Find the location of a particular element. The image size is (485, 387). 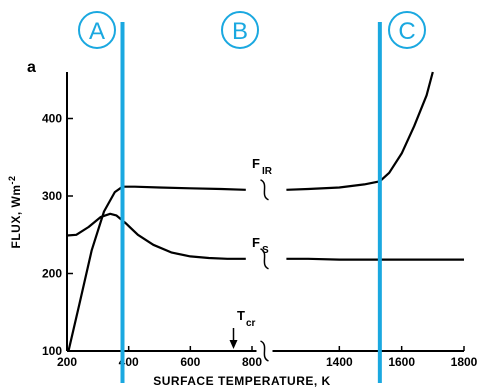

region-circle-a is located at coordinates (97, 30).